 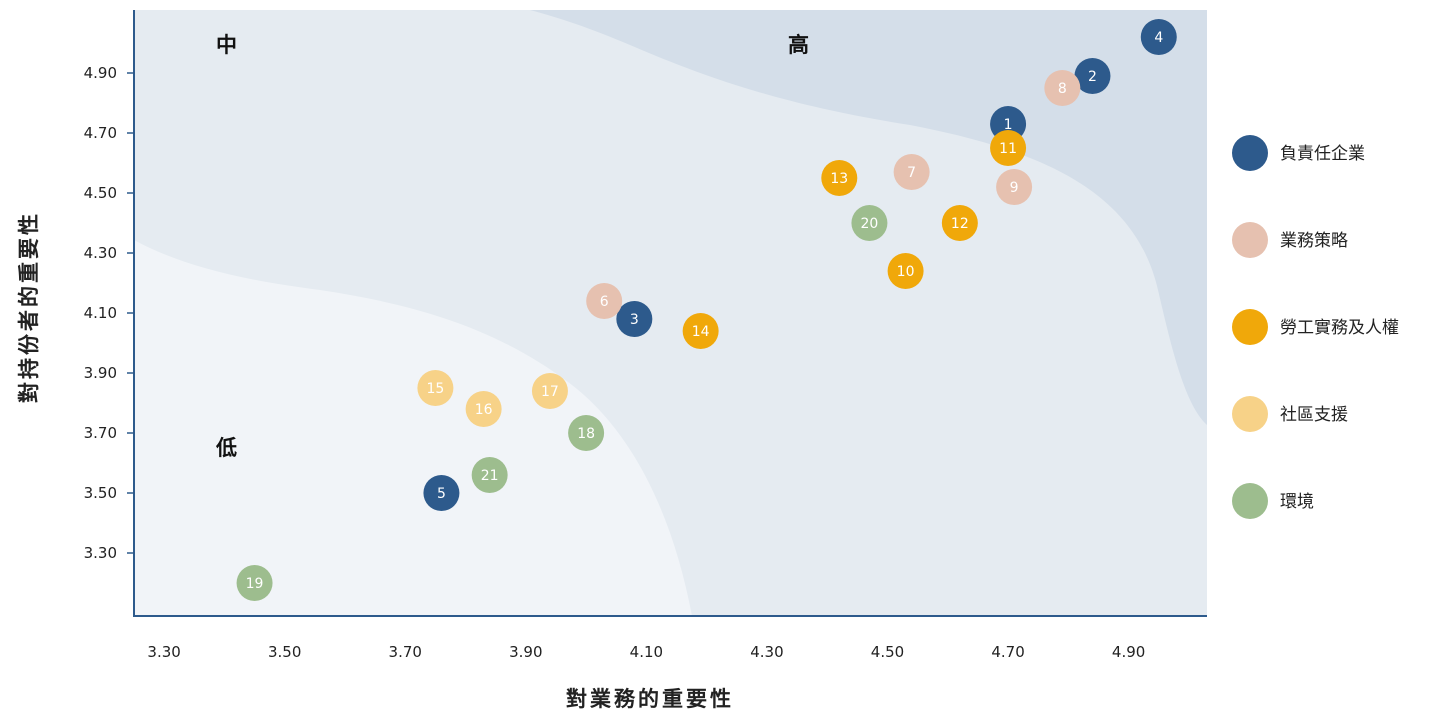 What do you see at coordinates (100, 193) in the screenshot?
I see `y-tick-label: 4.50` at bounding box center [100, 193].